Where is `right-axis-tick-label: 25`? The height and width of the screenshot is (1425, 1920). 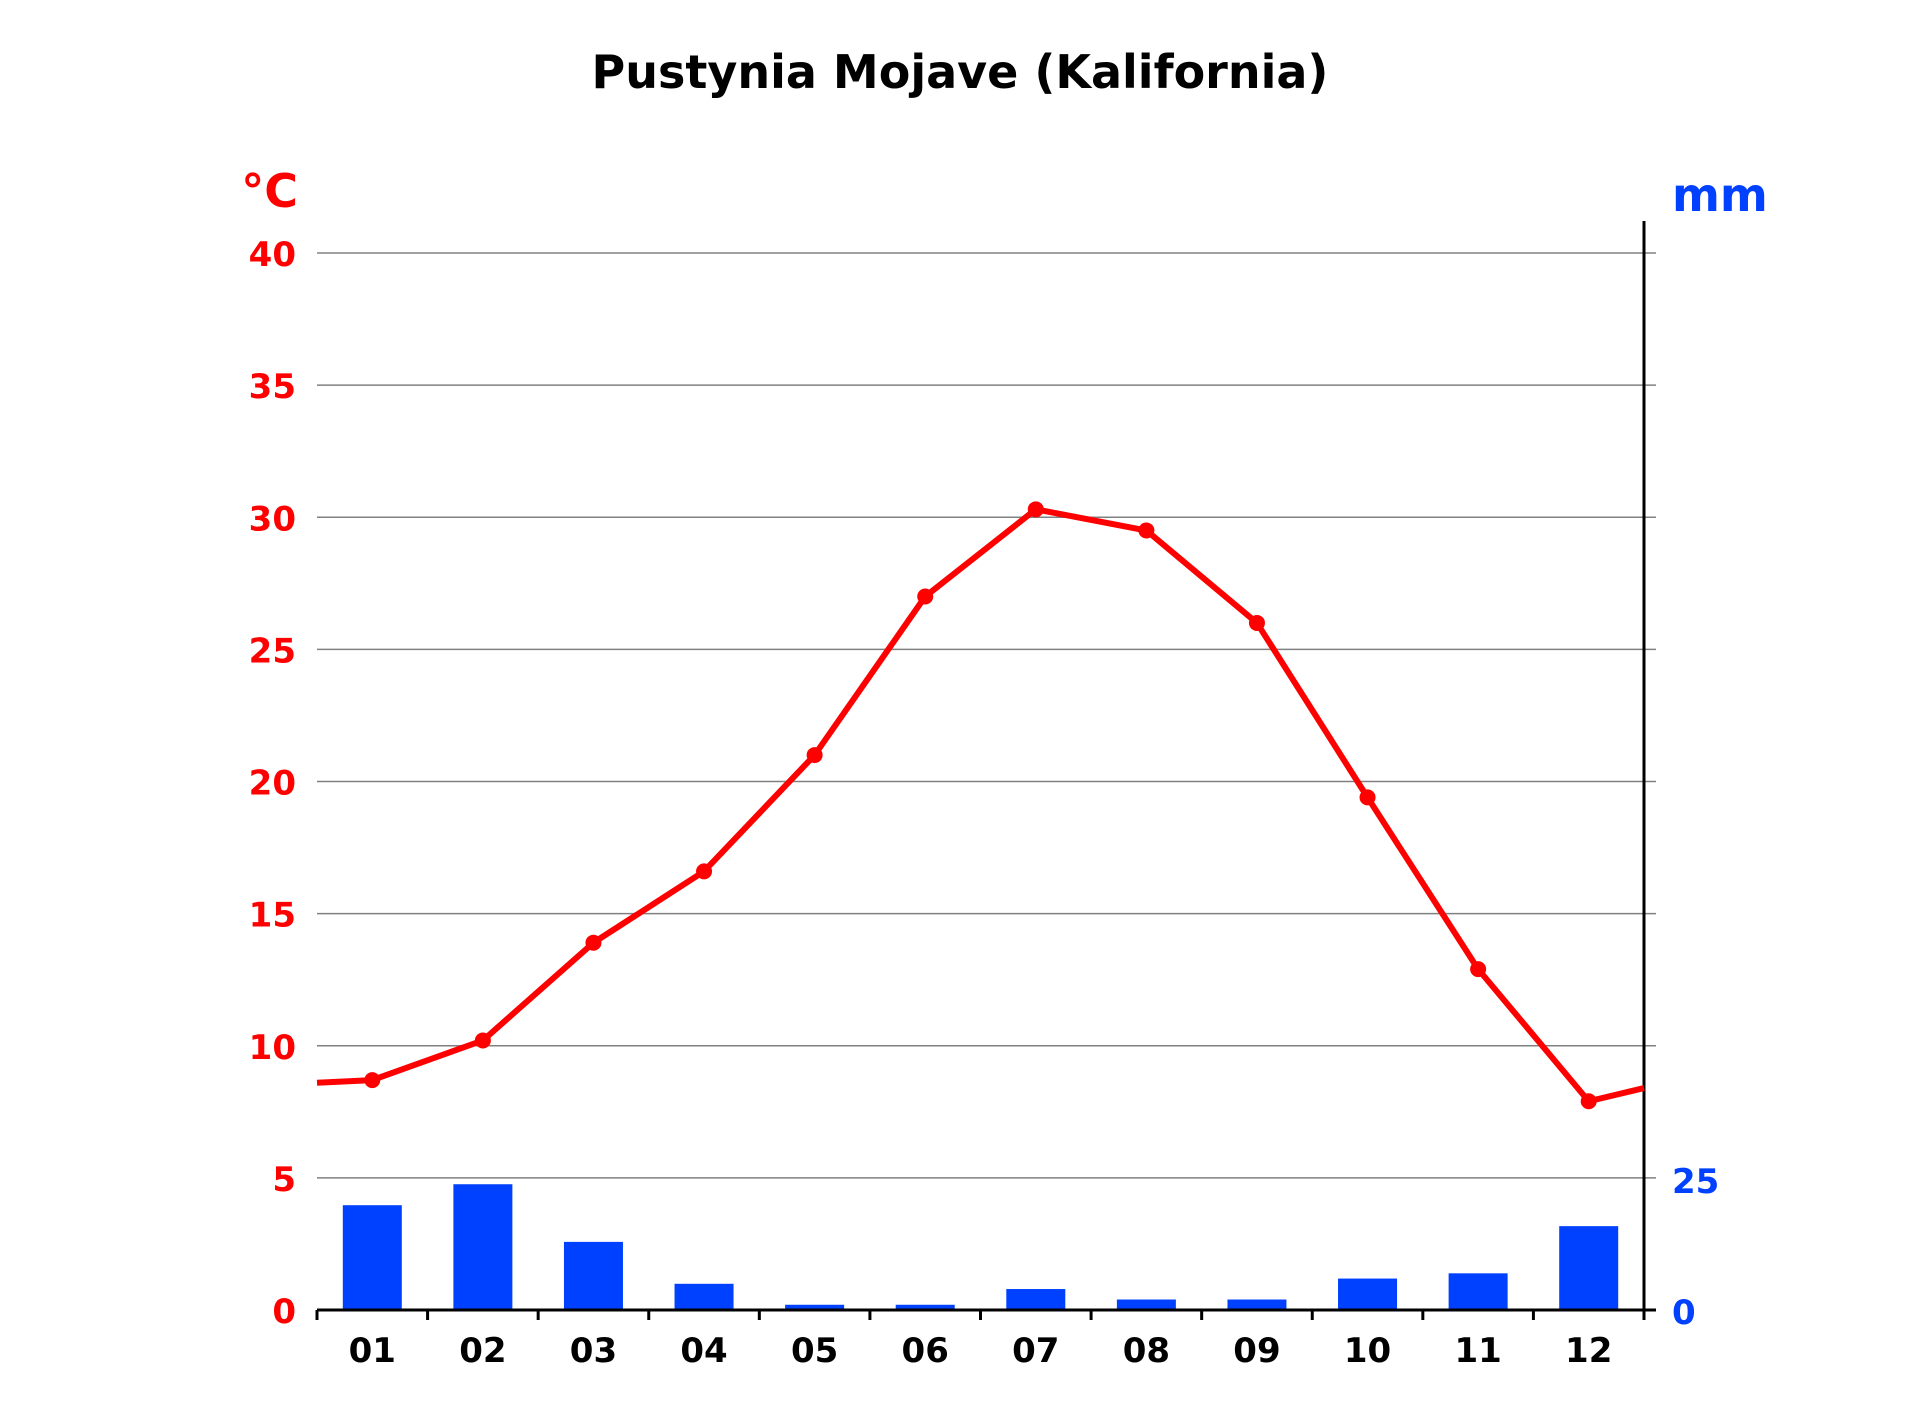 right-axis-tick-label: 25 is located at coordinates (1695, 1182).